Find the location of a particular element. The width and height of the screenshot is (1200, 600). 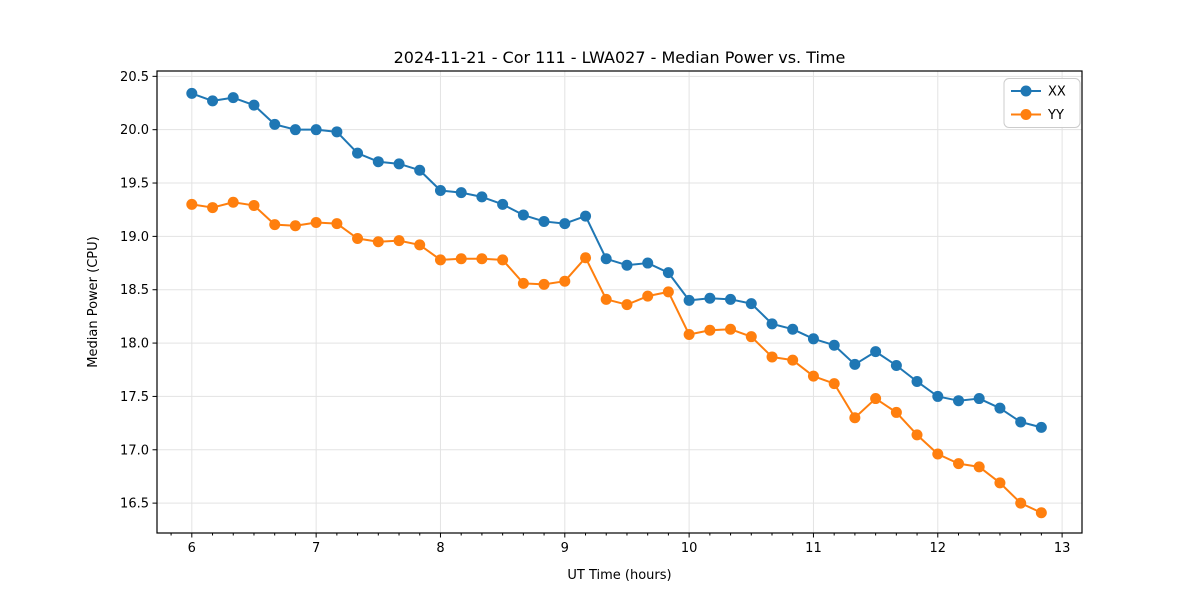

y-tick-label: 20.5 is located at coordinates (134, 77).